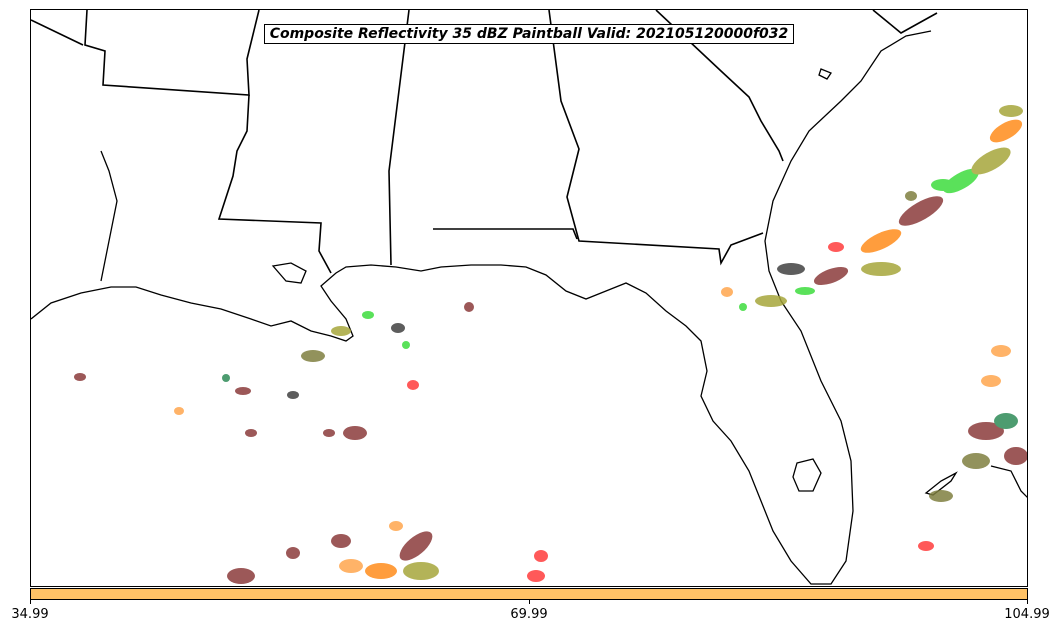 The height and width of the screenshot is (633, 1062). What do you see at coordinates (505, 234) in the screenshot?
I see `border-al-fl` at bounding box center [505, 234].